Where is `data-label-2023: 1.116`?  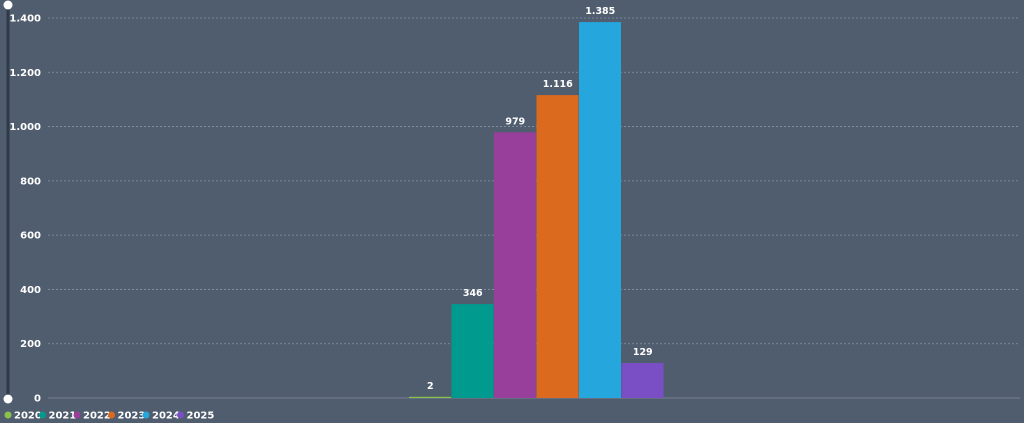 data-label-2023: 1.116 is located at coordinates (558, 84).